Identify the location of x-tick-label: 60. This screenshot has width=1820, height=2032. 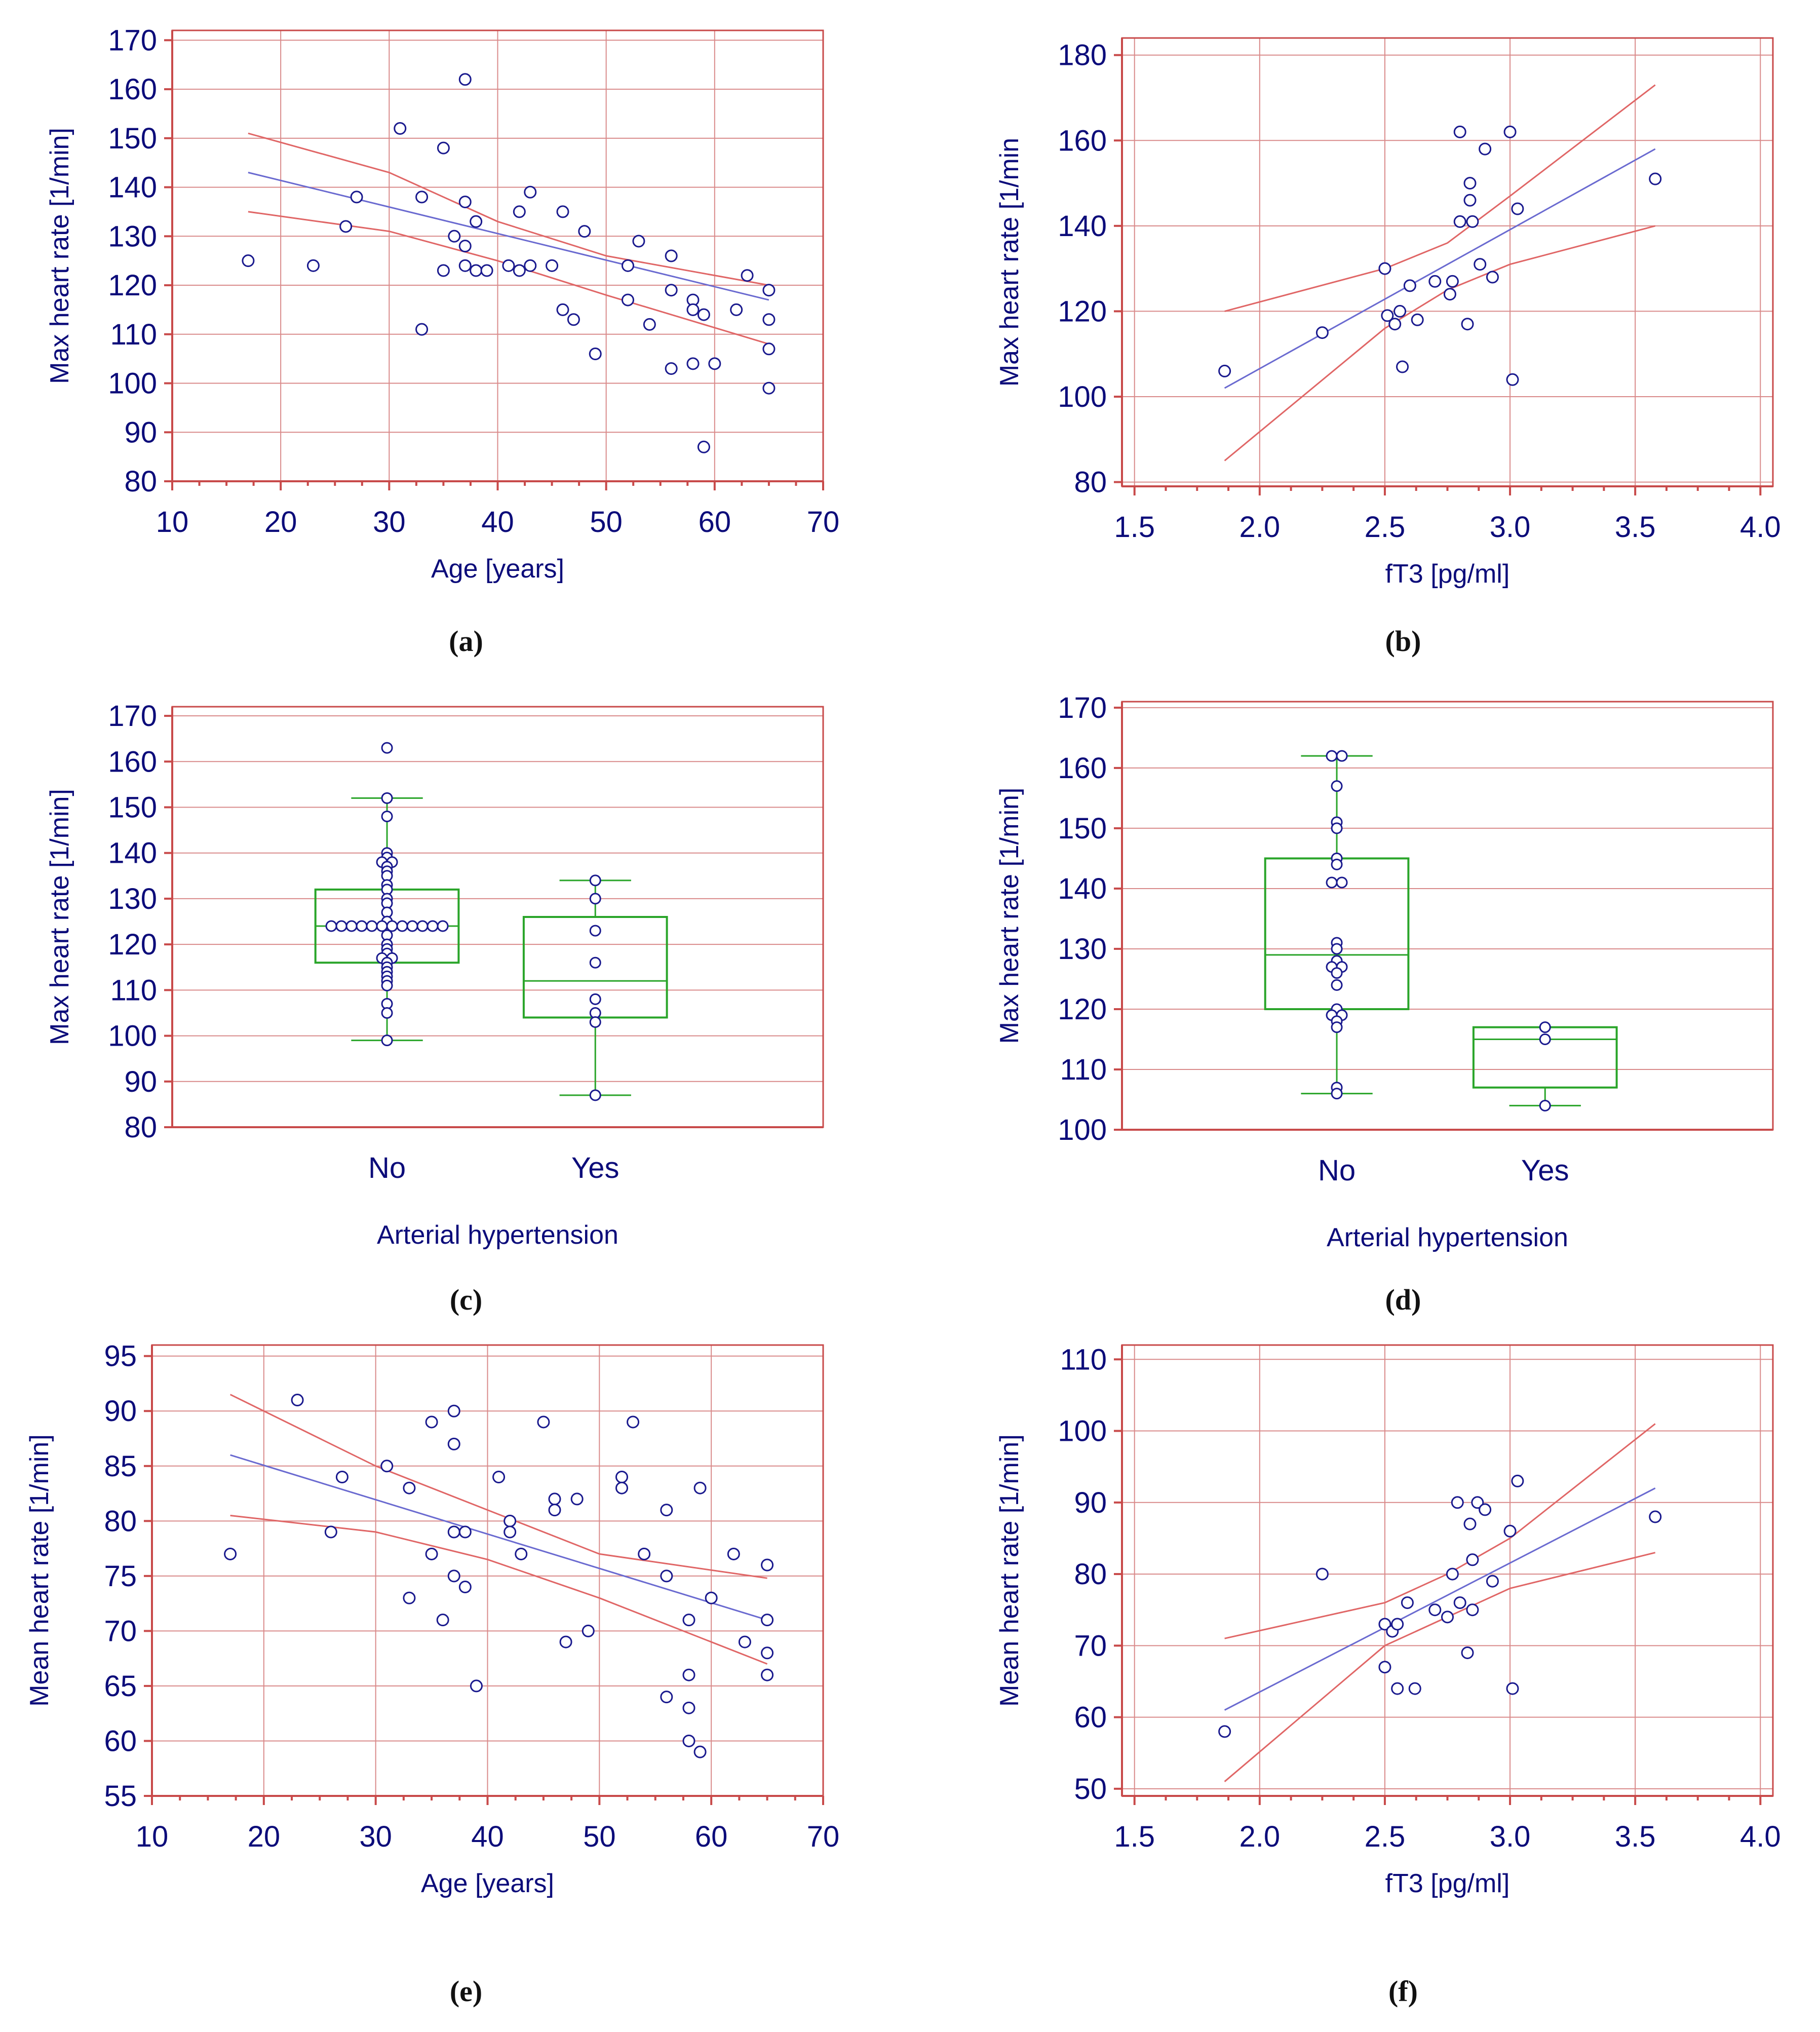
(711, 1836).